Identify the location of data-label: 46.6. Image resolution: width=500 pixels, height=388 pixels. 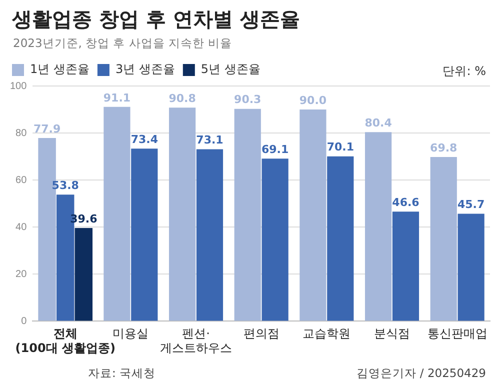
(406, 202).